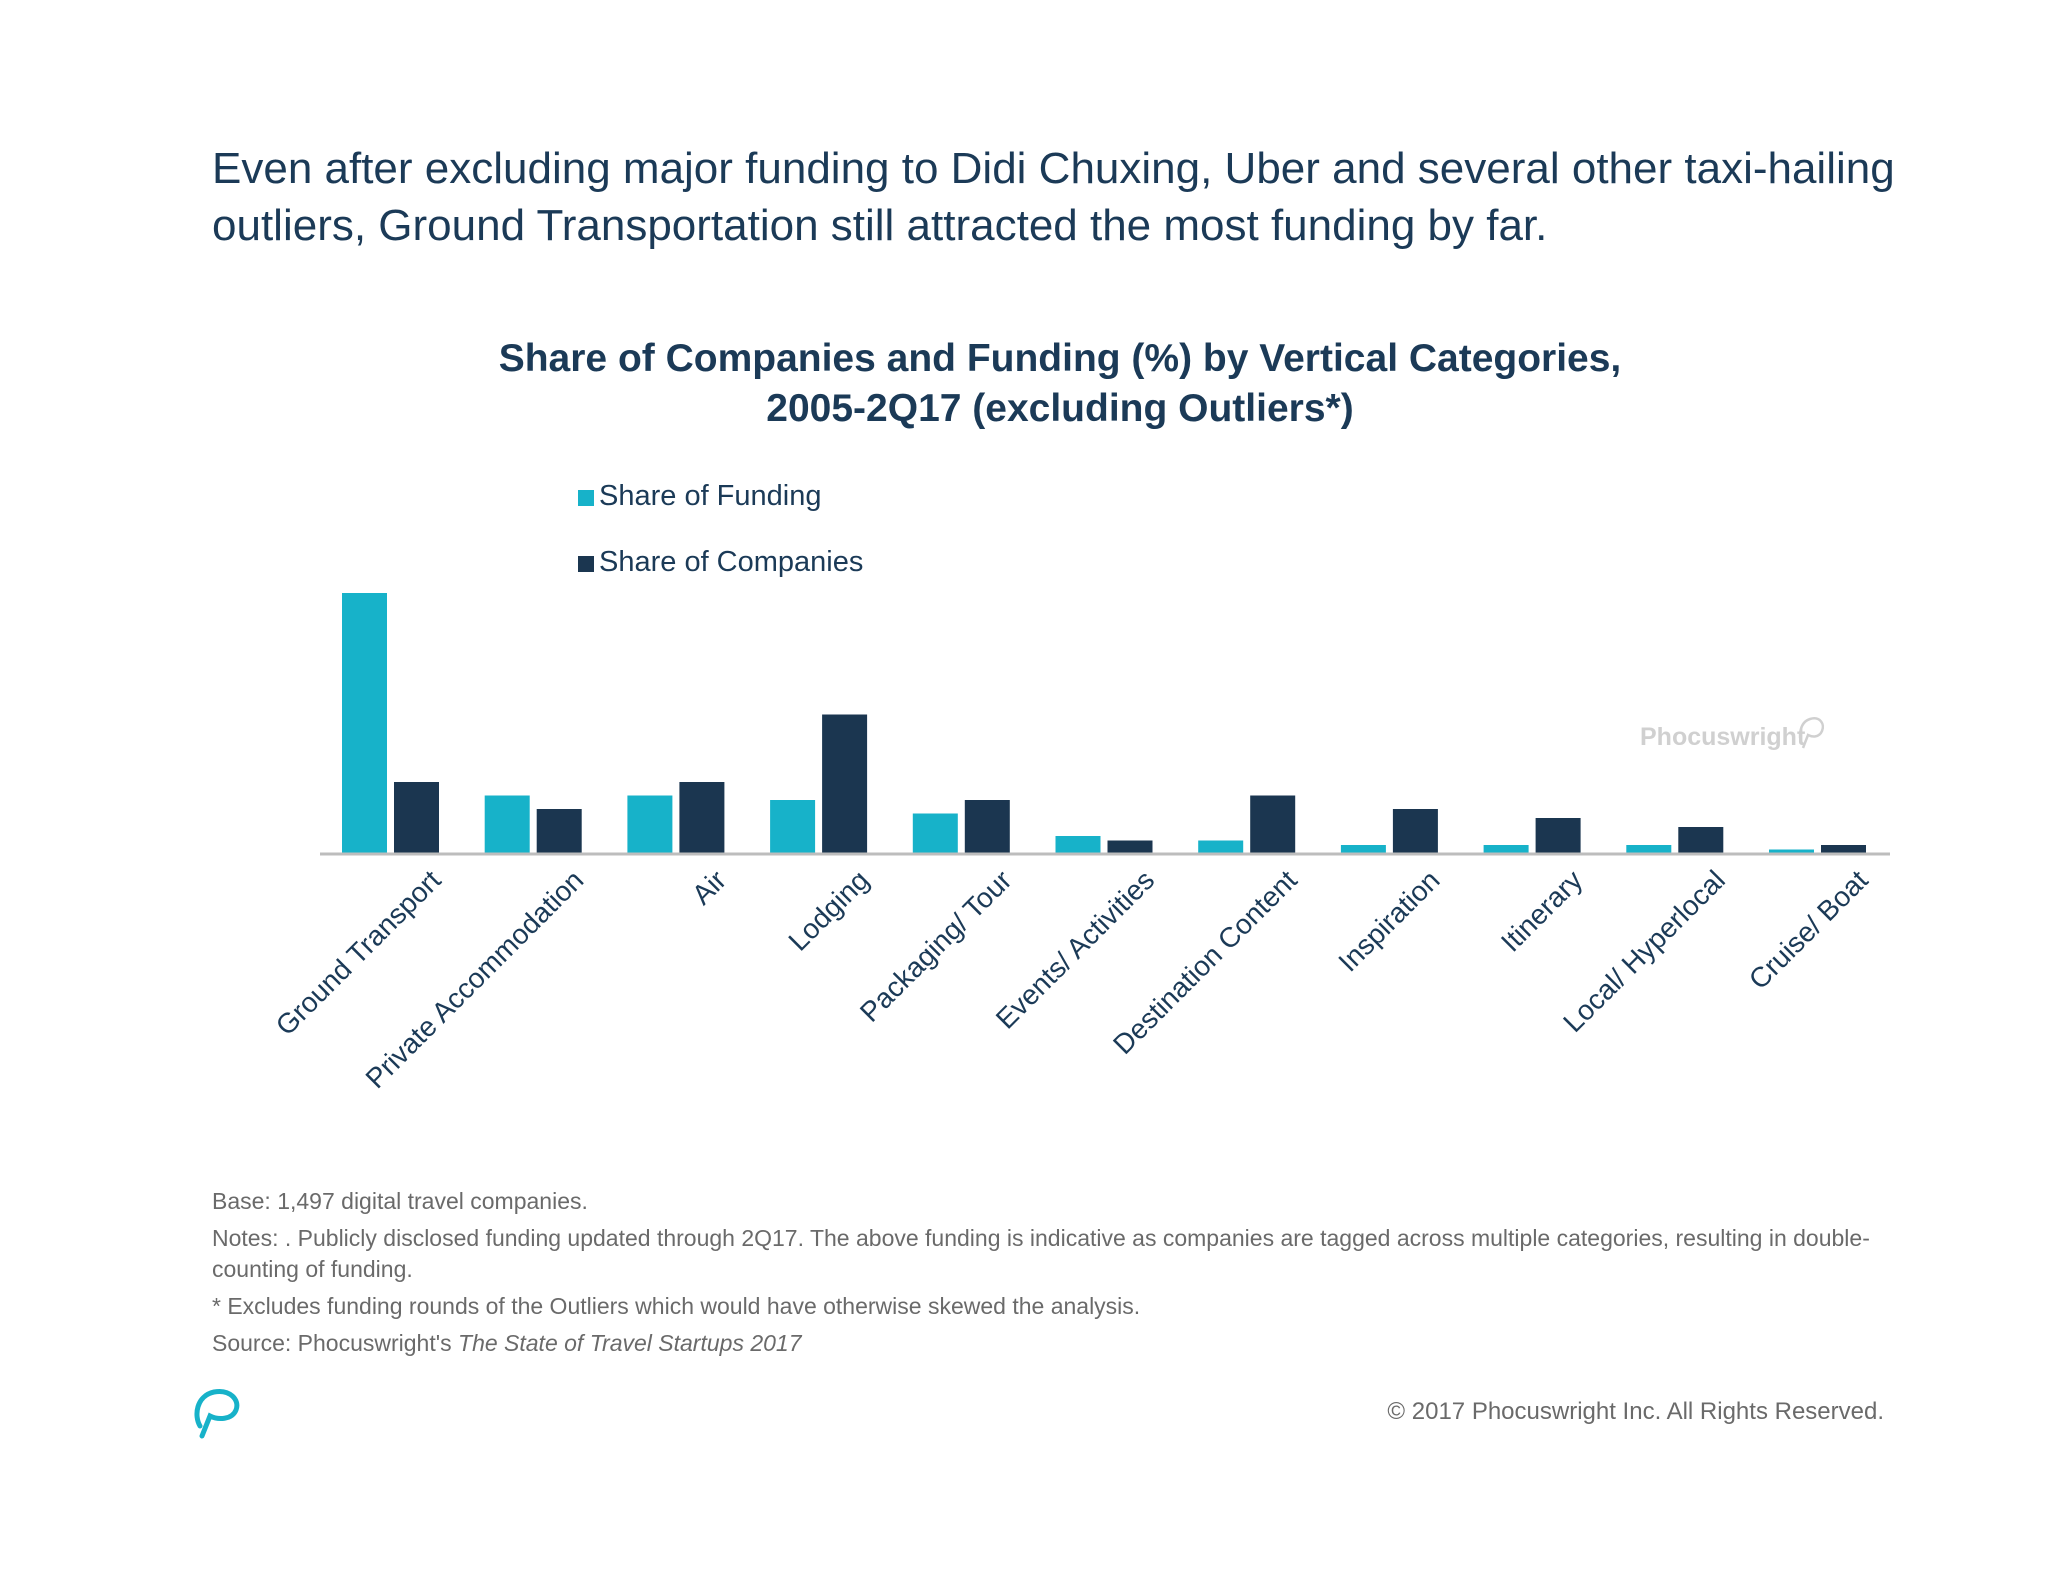 The height and width of the screenshot is (1582, 2048). What do you see at coordinates (217, 1414) in the screenshot?
I see `phocuswright-logo-icon` at bounding box center [217, 1414].